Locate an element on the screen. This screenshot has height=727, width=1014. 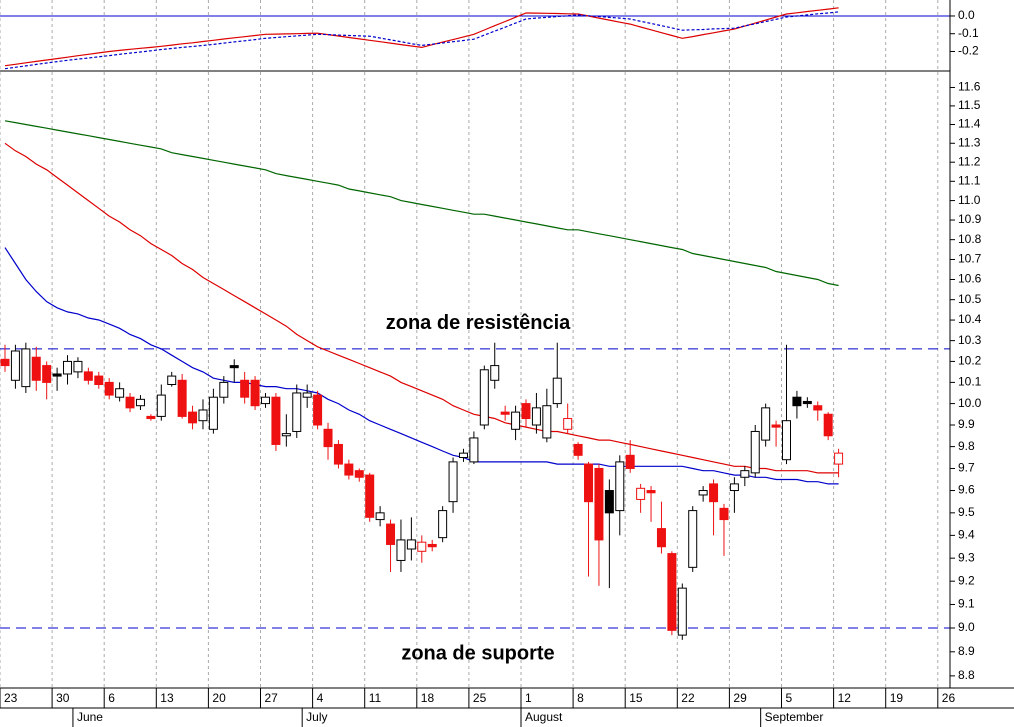
x-tick-label: 23 is located at coordinates (11, 698).